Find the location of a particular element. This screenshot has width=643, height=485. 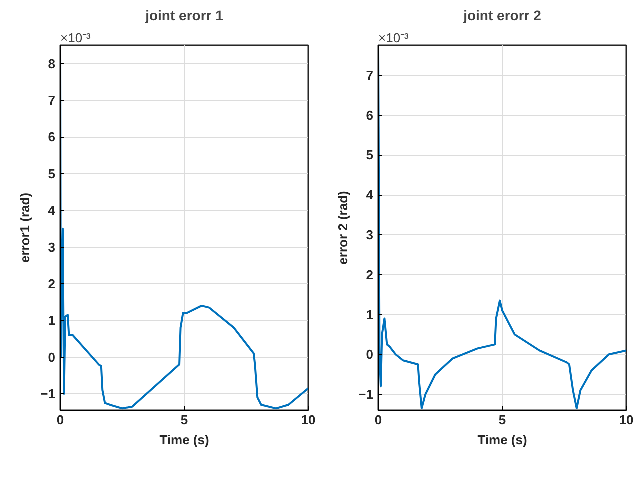

annotation: ×10⁻³ is located at coordinates (76, 38).